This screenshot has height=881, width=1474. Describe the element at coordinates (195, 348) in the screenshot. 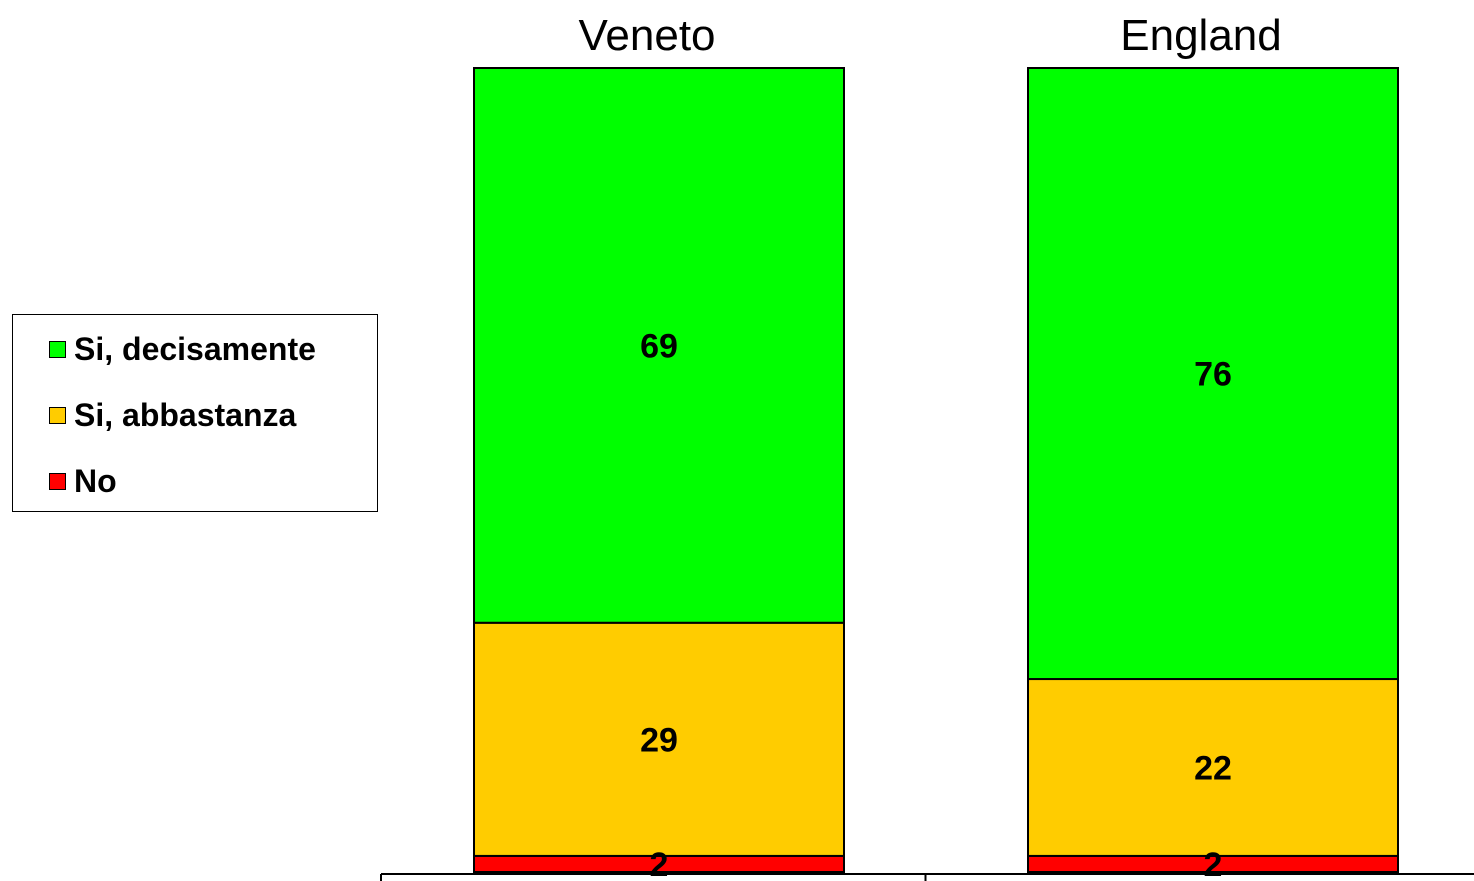

I see `legend-label-si-decisamente: Si, decisamente` at that location.